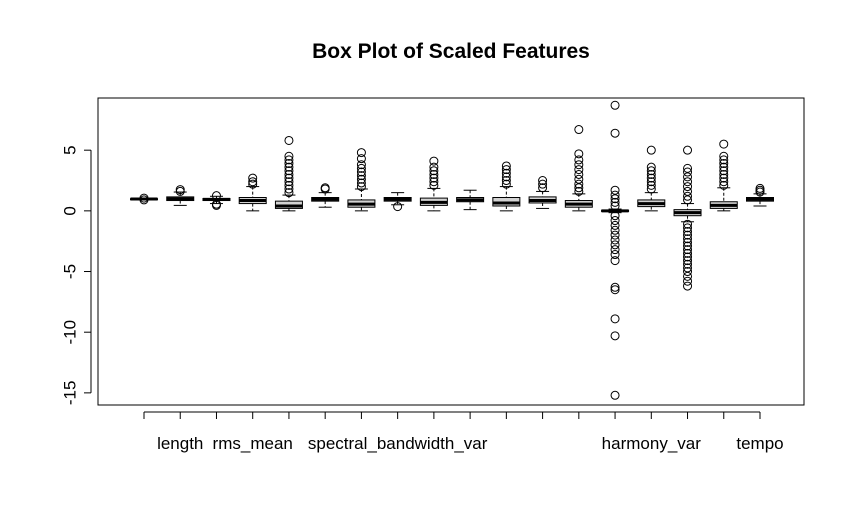 The width and height of the screenshot is (855, 528). Describe the element at coordinates (69, 332) in the screenshot. I see `y-tick-label: -10` at that location.